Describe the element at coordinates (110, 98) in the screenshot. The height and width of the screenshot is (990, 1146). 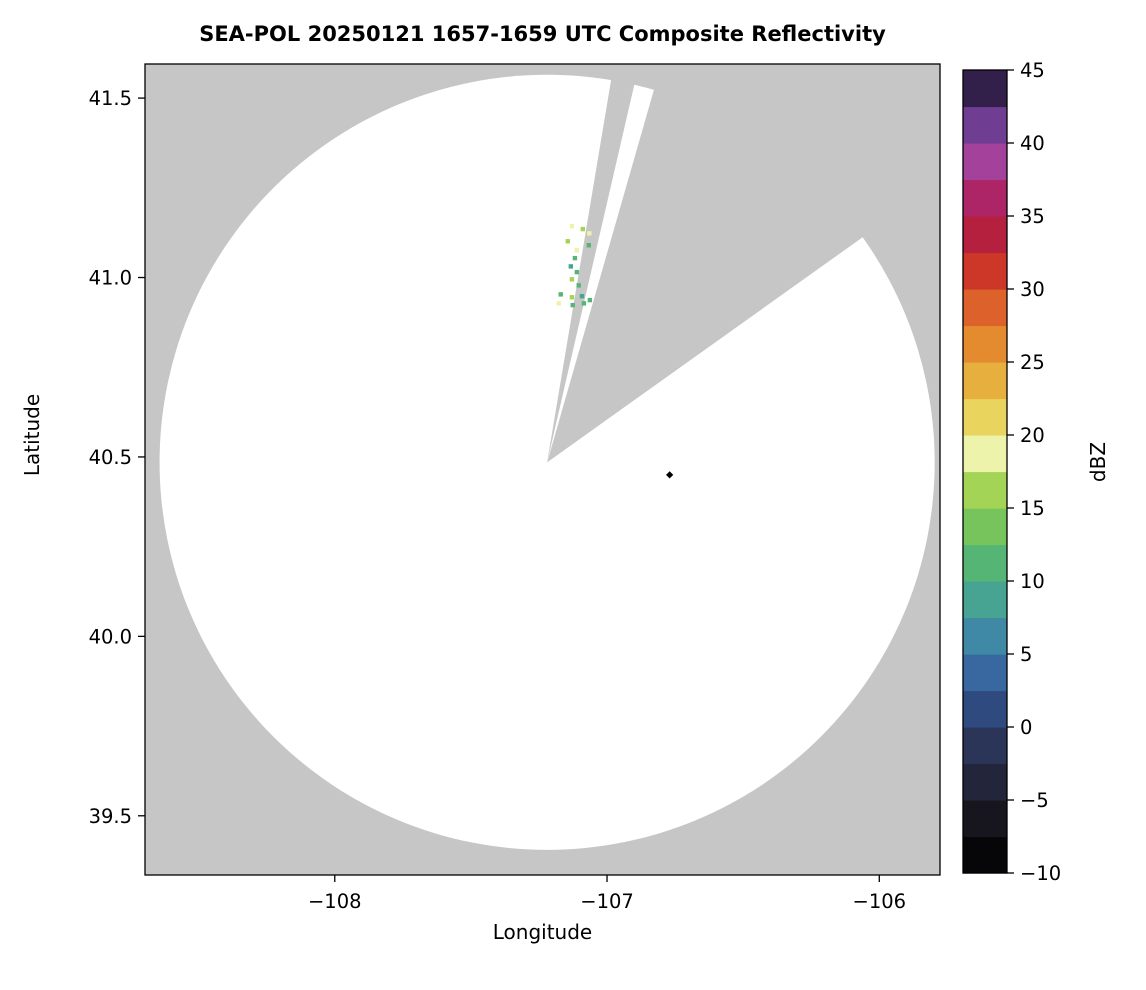
I see `y-tick-label: 41.5` at that location.